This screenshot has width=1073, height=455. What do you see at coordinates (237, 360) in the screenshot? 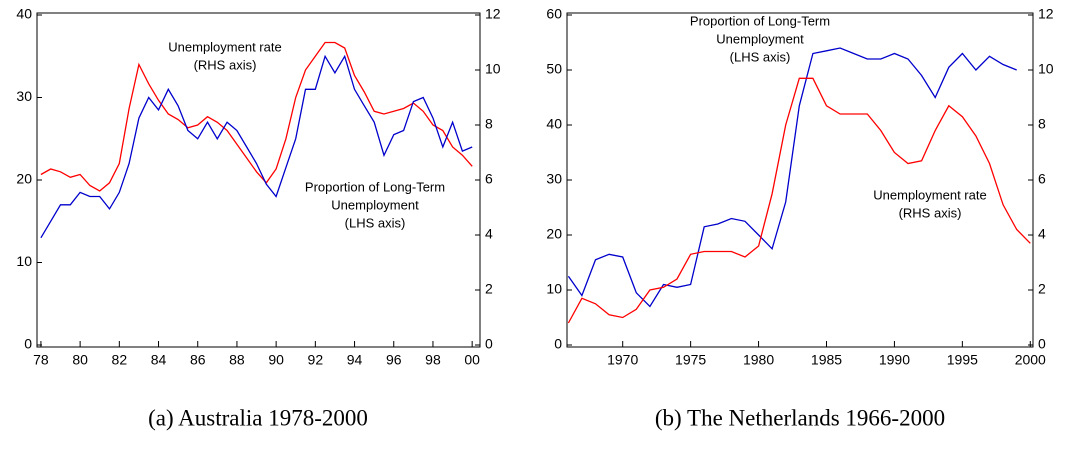
I see `x-tick-label: 88` at bounding box center [237, 360].